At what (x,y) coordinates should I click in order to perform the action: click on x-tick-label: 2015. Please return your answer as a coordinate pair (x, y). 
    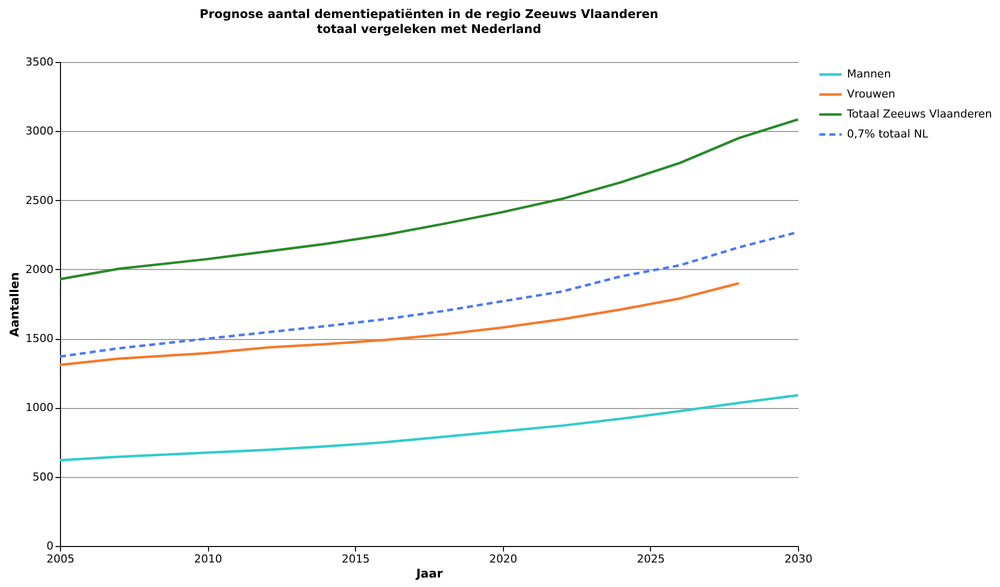
    Looking at the image, I should click on (356, 559).